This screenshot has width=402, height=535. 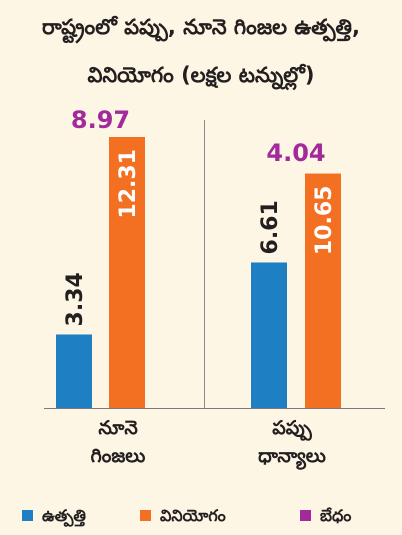 I want to click on difference-label-oilseeds: 8.97, so click(x=100, y=120).